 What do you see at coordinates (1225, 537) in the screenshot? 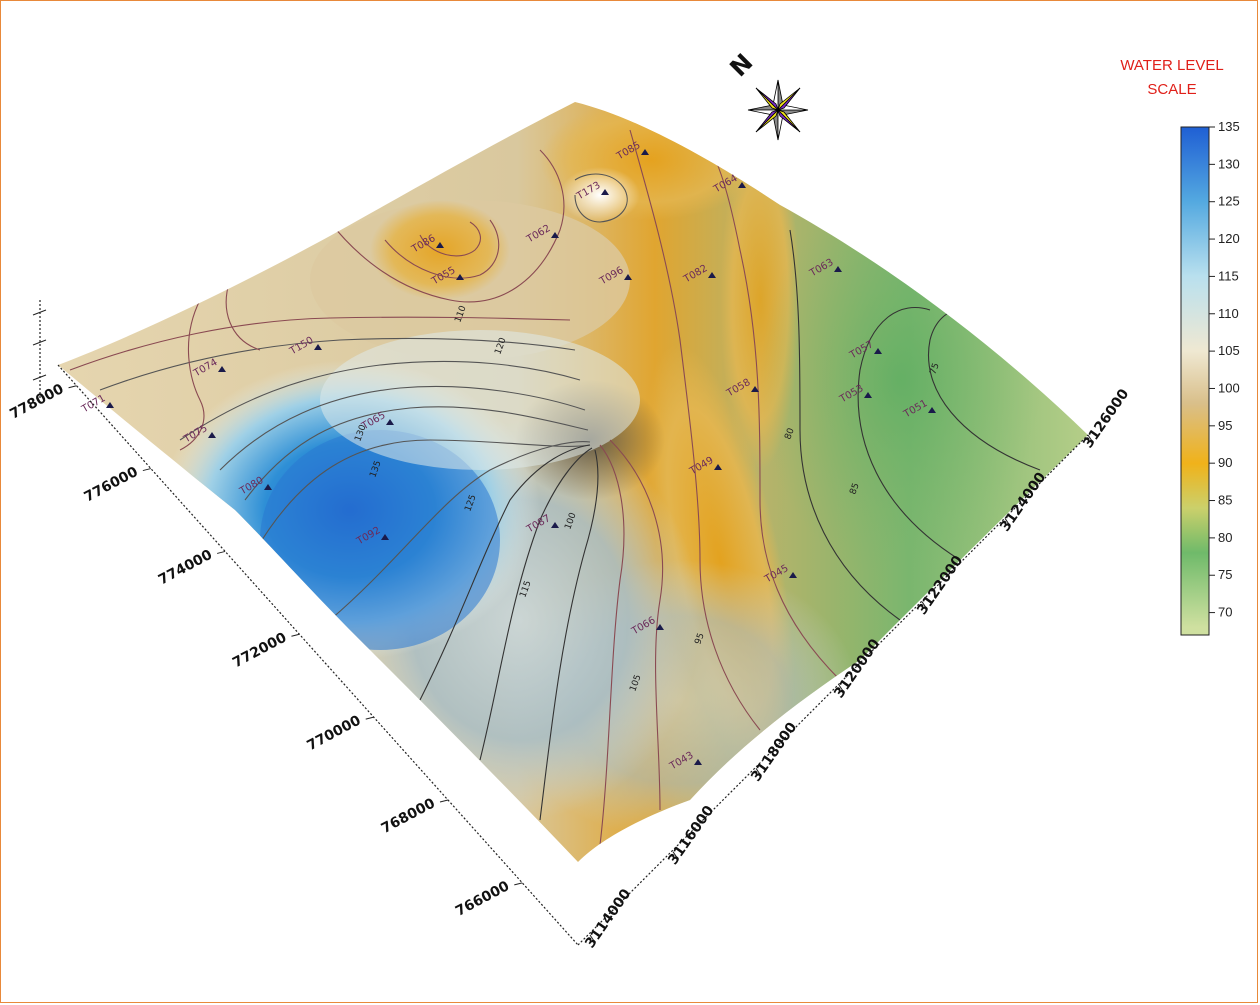
I see `legend-tick-label: 80` at bounding box center [1225, 537].